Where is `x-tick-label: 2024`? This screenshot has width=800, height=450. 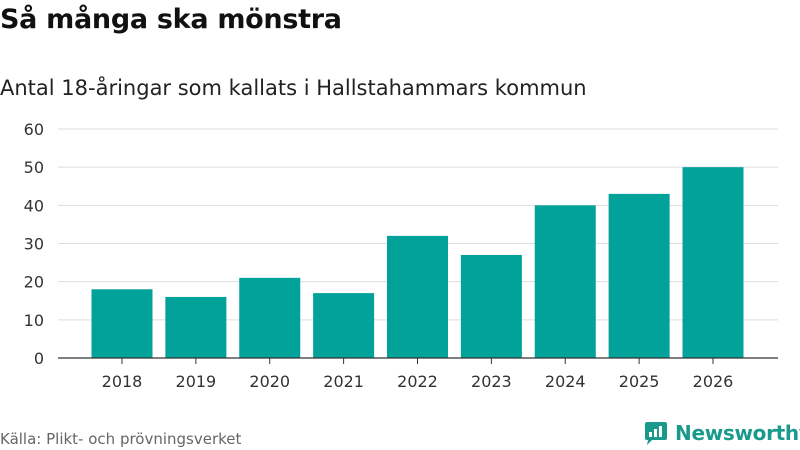
x-tick-label: 2024 is located at coordinates (565, 381).